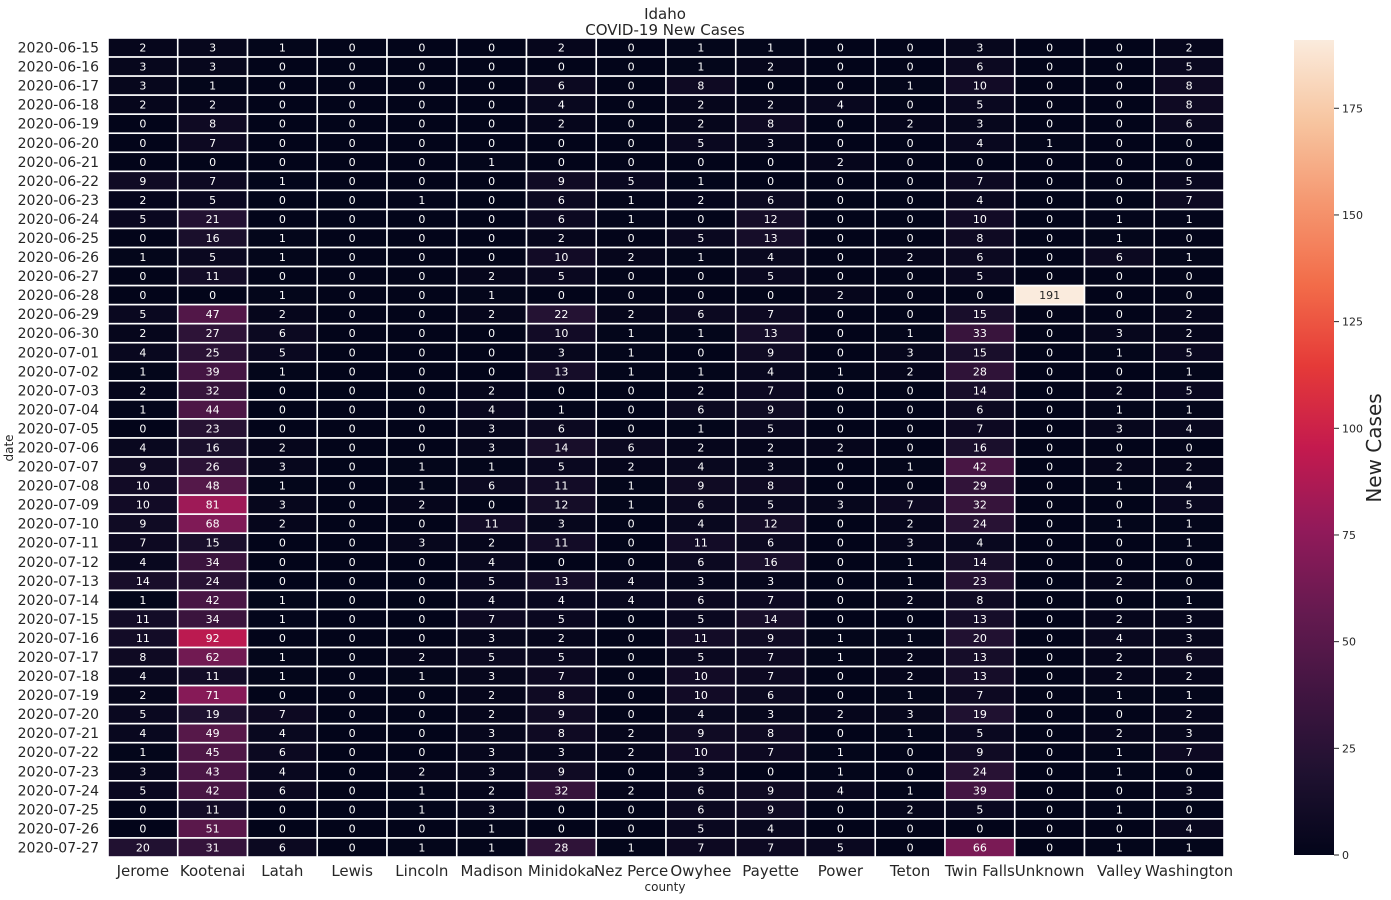  Describe the element at coordinates (1189, 752) in the screenshot. I see `cell-value-label: 7` at that location.